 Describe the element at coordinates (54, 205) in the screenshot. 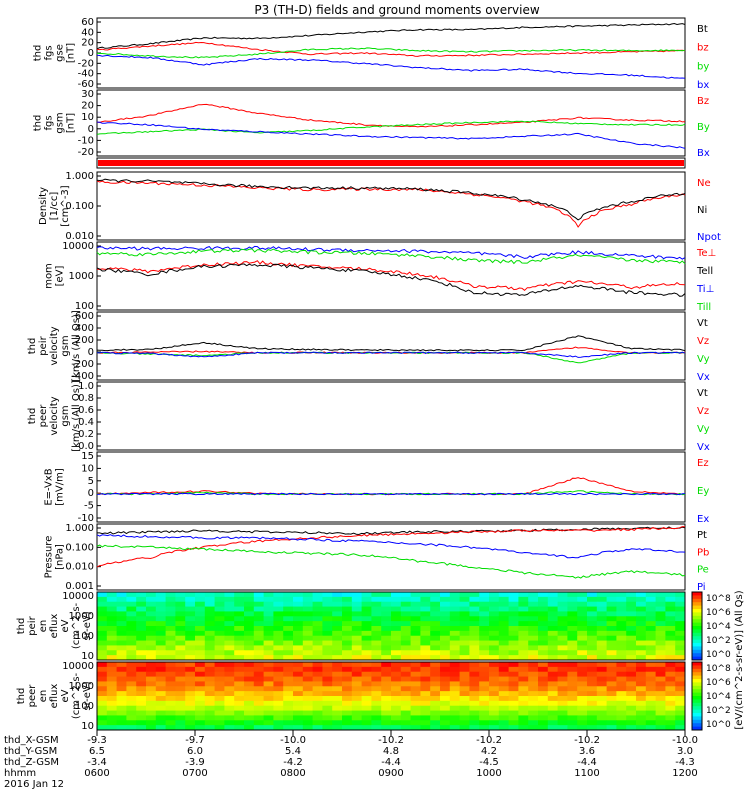

I see `y-axis-label: Density[1/cc][cm^-3]` at that location.